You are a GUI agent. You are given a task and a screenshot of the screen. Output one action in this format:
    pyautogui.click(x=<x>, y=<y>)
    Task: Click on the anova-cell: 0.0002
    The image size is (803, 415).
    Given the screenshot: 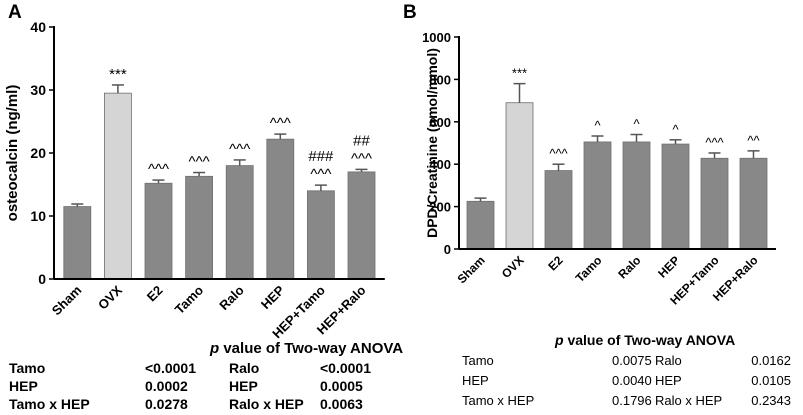 What is the action you would take?
    pyautogui.click(x=166, y=386)
    